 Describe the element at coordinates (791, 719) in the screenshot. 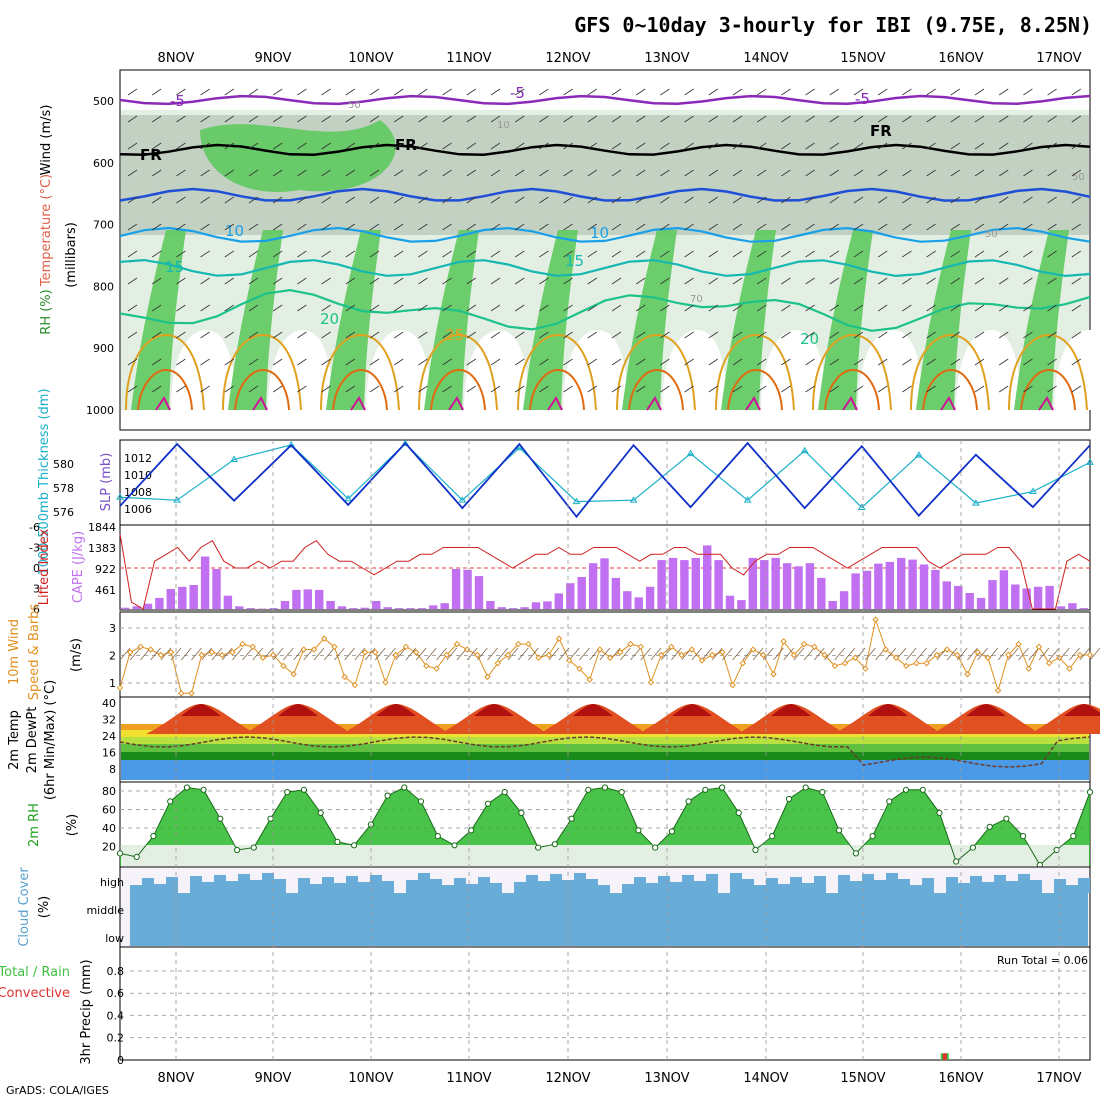

I see `temp-peak` at that location.